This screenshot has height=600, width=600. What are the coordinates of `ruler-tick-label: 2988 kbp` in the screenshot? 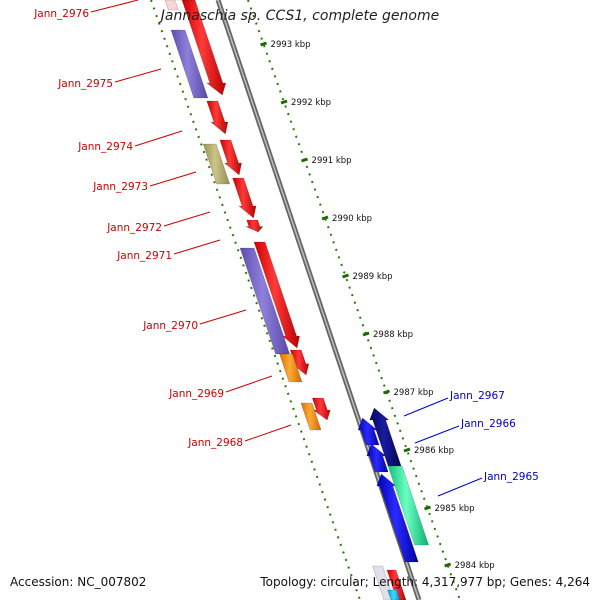 It's located at (393, 335).